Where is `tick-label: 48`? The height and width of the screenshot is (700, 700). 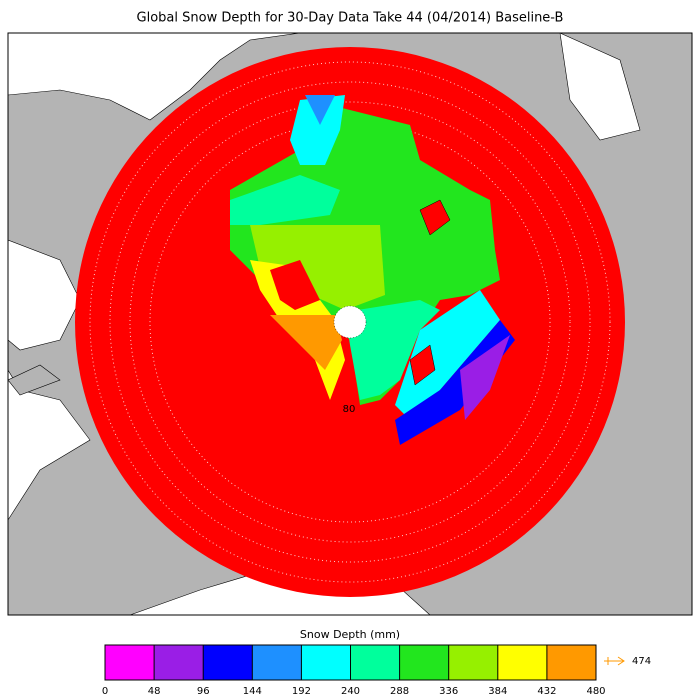 tick-label: 48 is located at coordinates (154, 691).